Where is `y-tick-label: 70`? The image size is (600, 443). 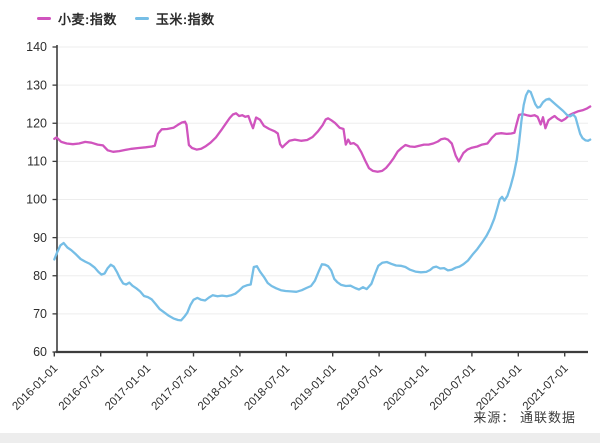
y-tick-label: 70 is located at coordinates (40, 314).